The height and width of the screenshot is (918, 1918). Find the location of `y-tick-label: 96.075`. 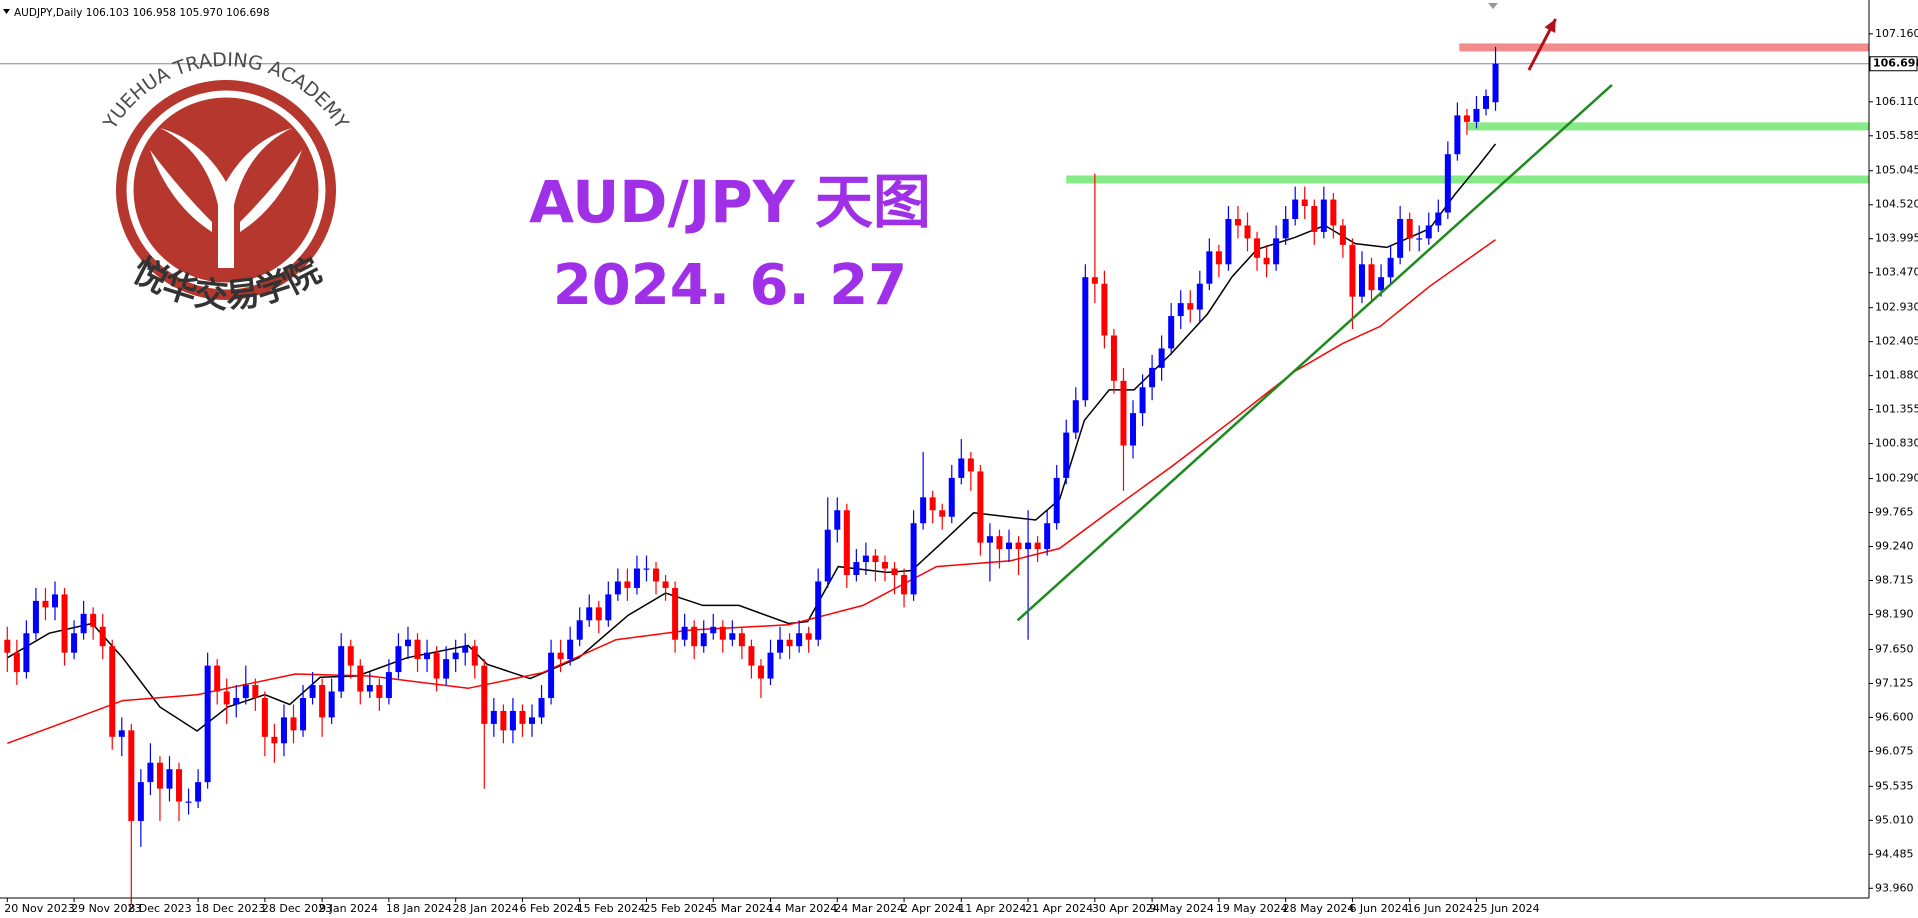

y-tick-label: 96.075 is located at coordinates (1894, 750).